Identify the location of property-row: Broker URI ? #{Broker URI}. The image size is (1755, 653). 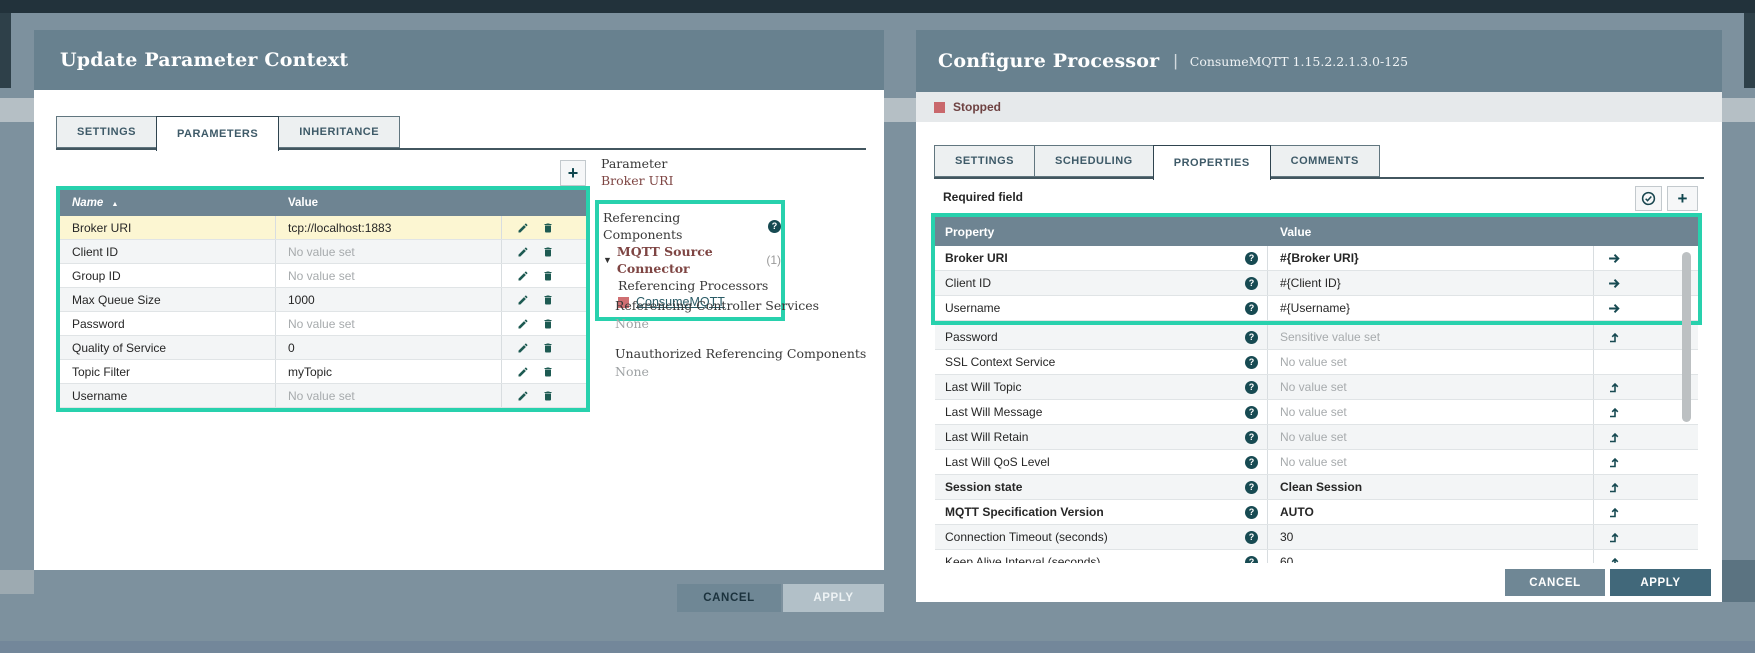
(1316, 258).